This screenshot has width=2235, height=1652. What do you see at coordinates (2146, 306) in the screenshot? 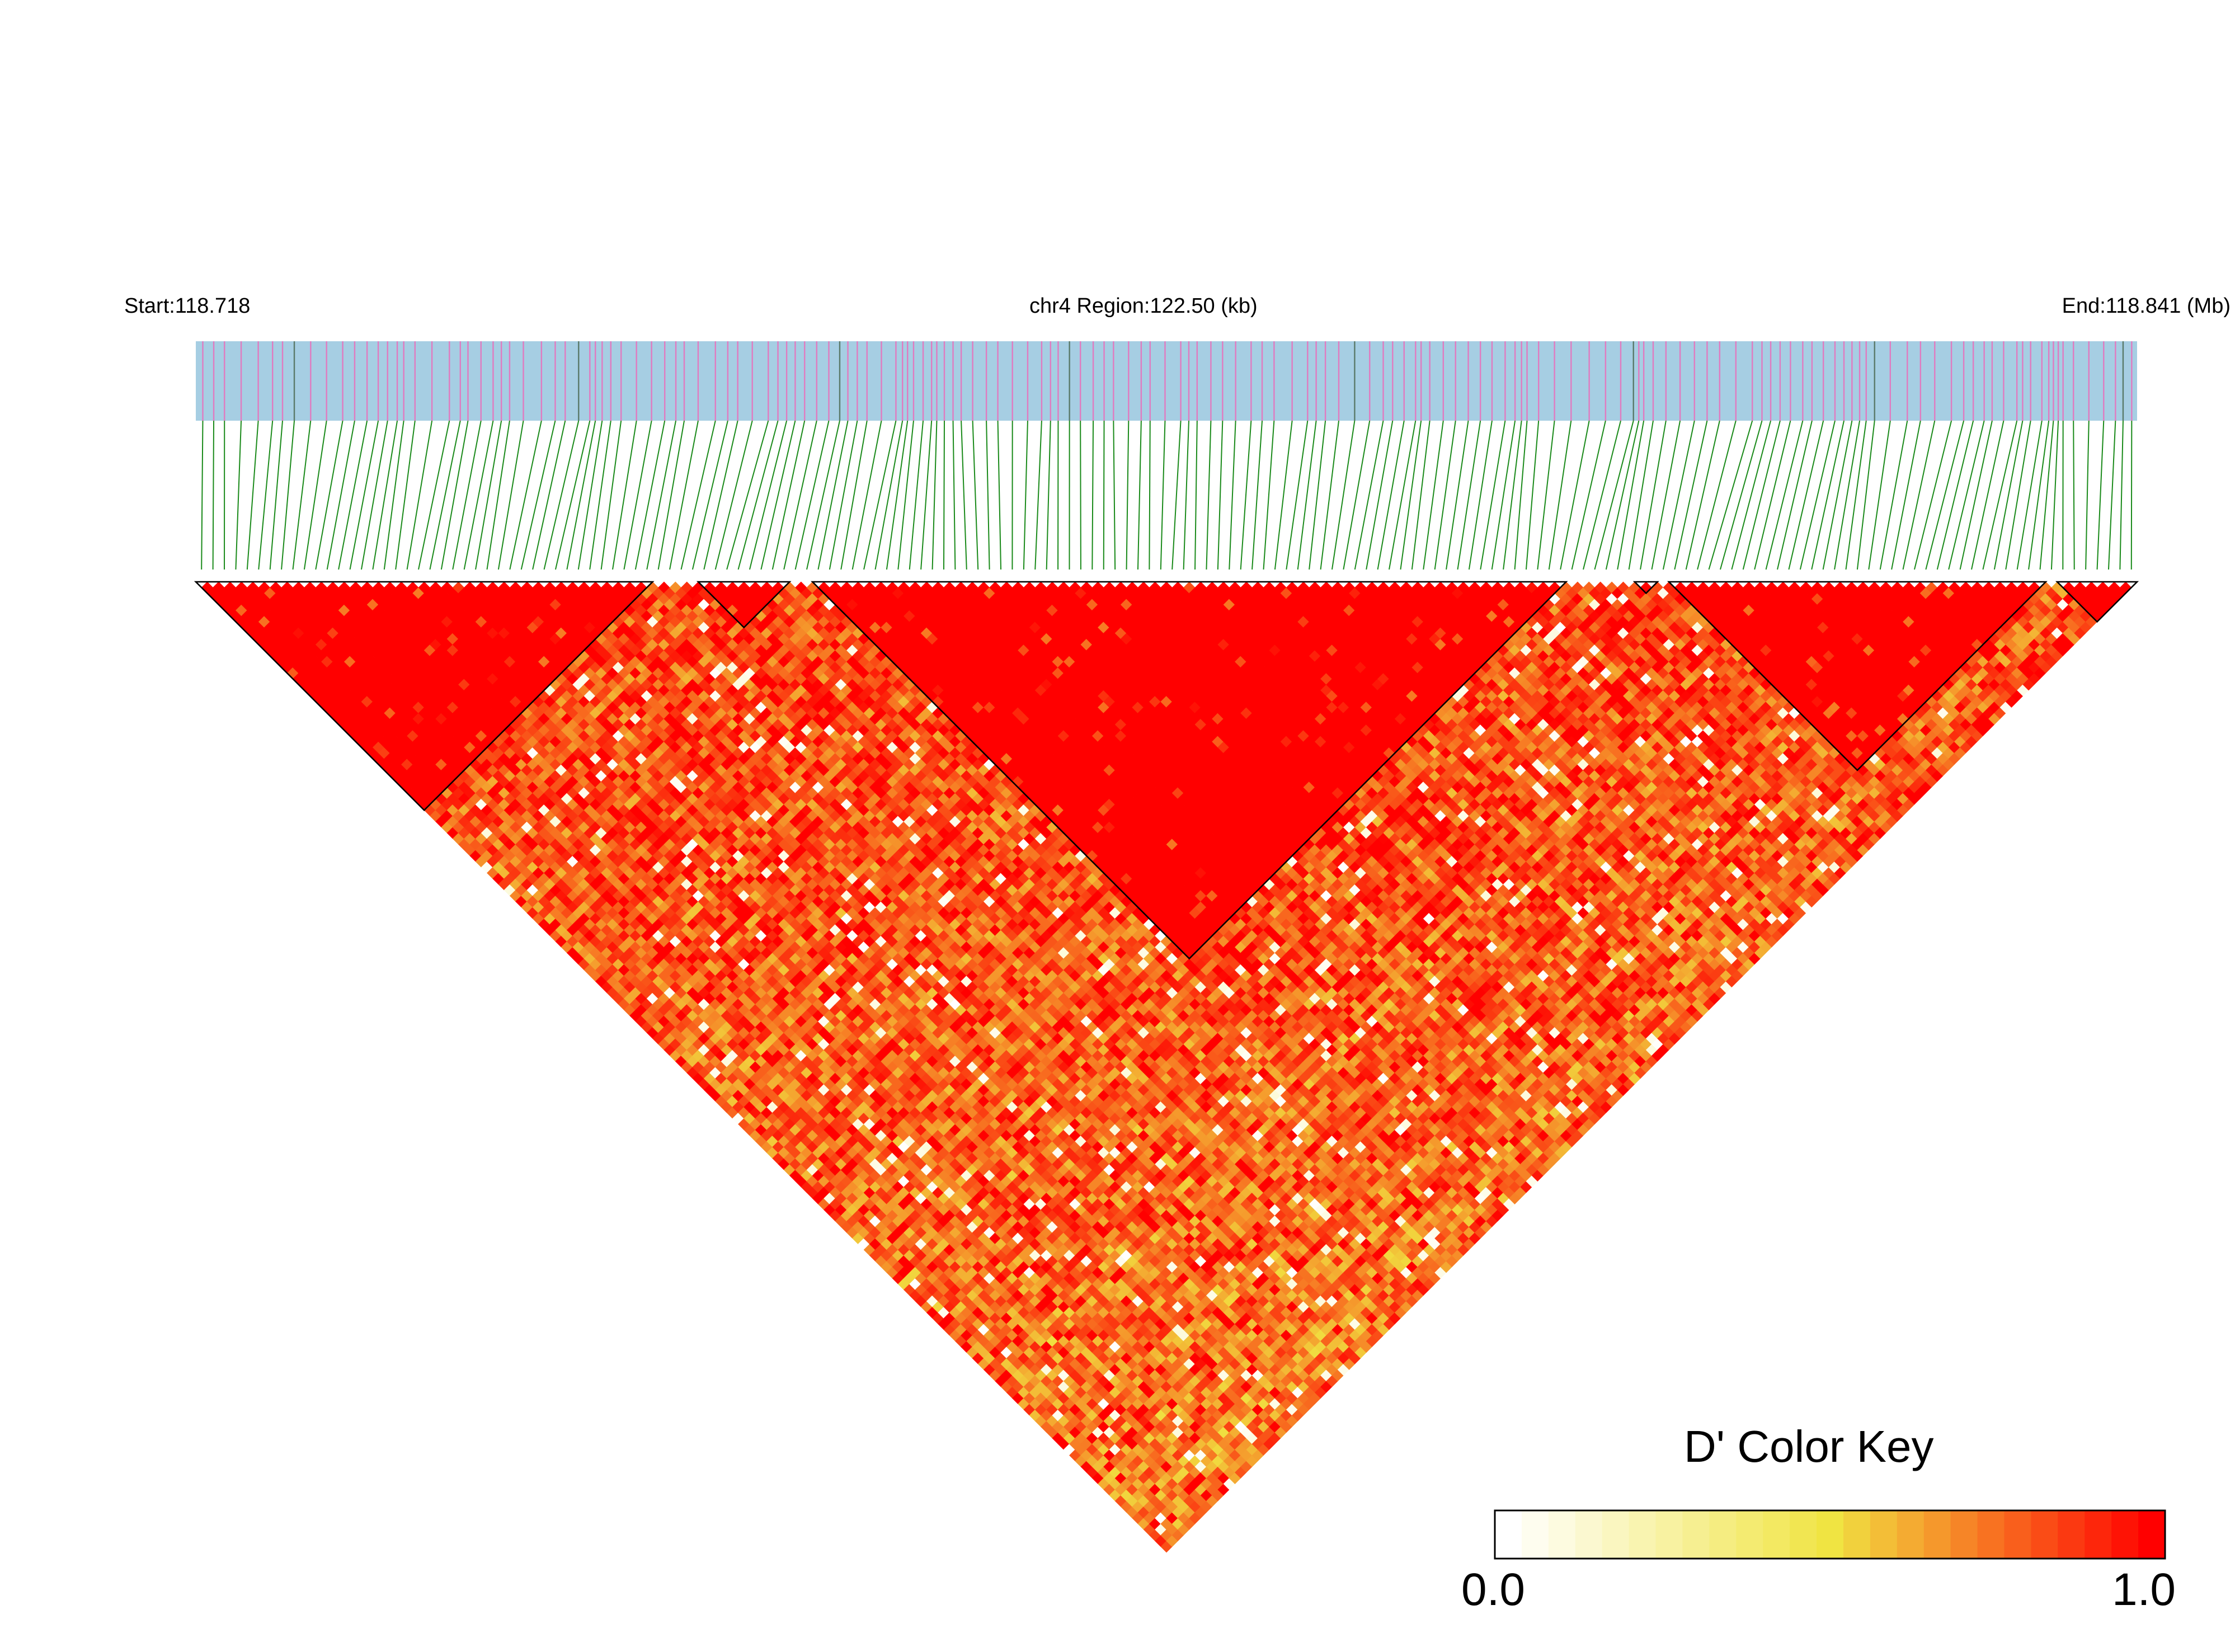
I see `region-end-label: End:118.841 (Mb)` at bounding box center [2146, 306].